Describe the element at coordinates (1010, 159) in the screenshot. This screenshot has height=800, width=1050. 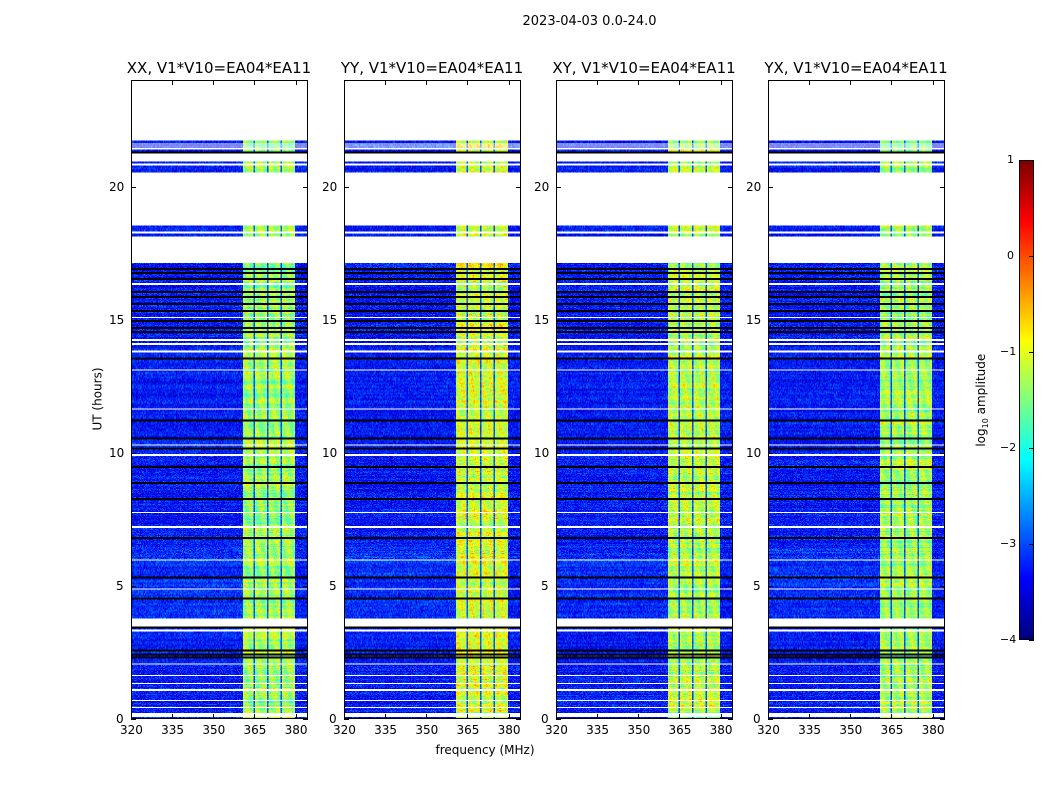
I see `colorbar-tick-label: 1` at that location.